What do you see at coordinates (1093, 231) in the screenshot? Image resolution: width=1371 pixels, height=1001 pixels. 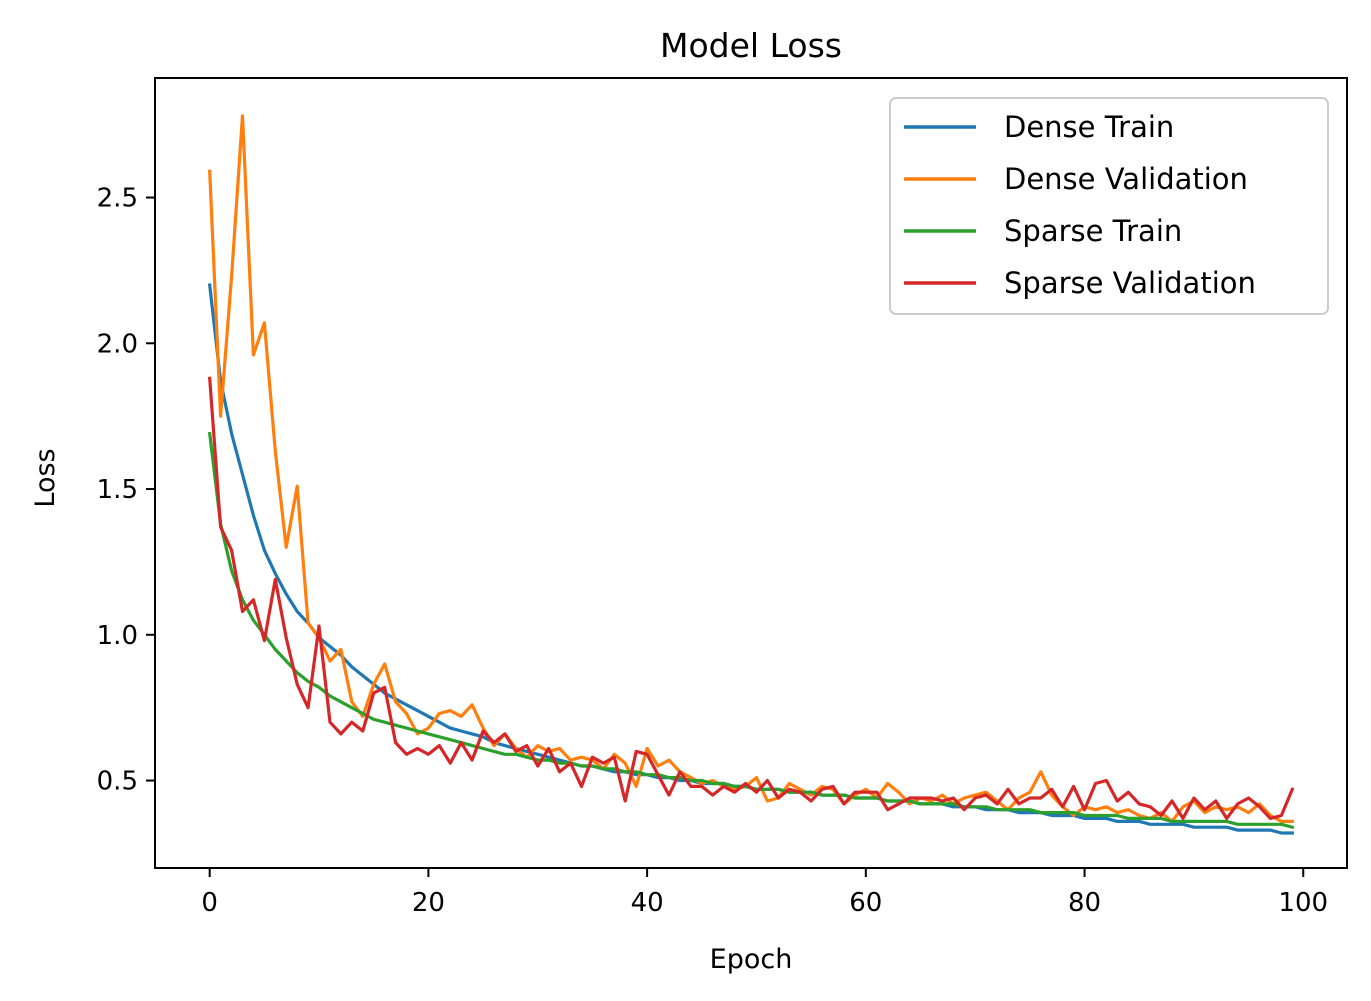 I see `legend-label-sparse-train: Sparse Train` at bounding box center [1093, 231].